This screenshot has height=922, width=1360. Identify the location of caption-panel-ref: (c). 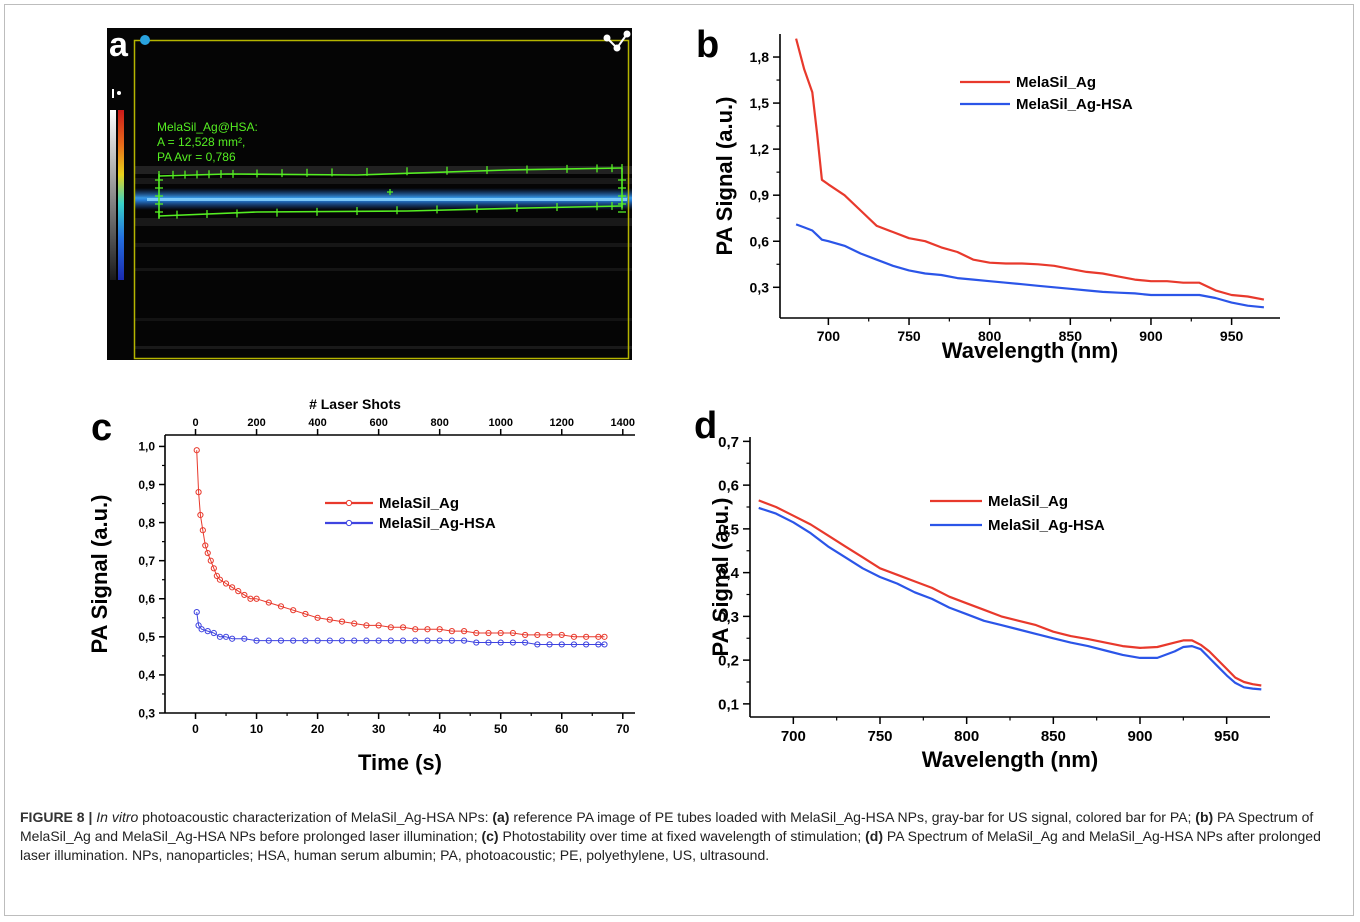
(490, 836).